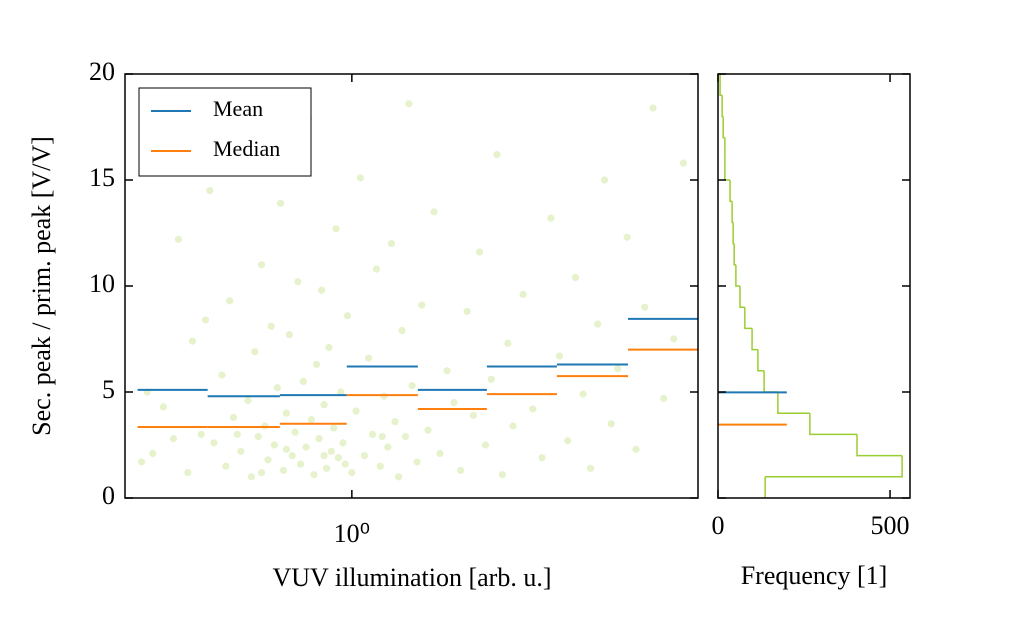  Describe the element at coordinates (108, 495) in the screenshot. I see `y-tick-label: 0` at that location.